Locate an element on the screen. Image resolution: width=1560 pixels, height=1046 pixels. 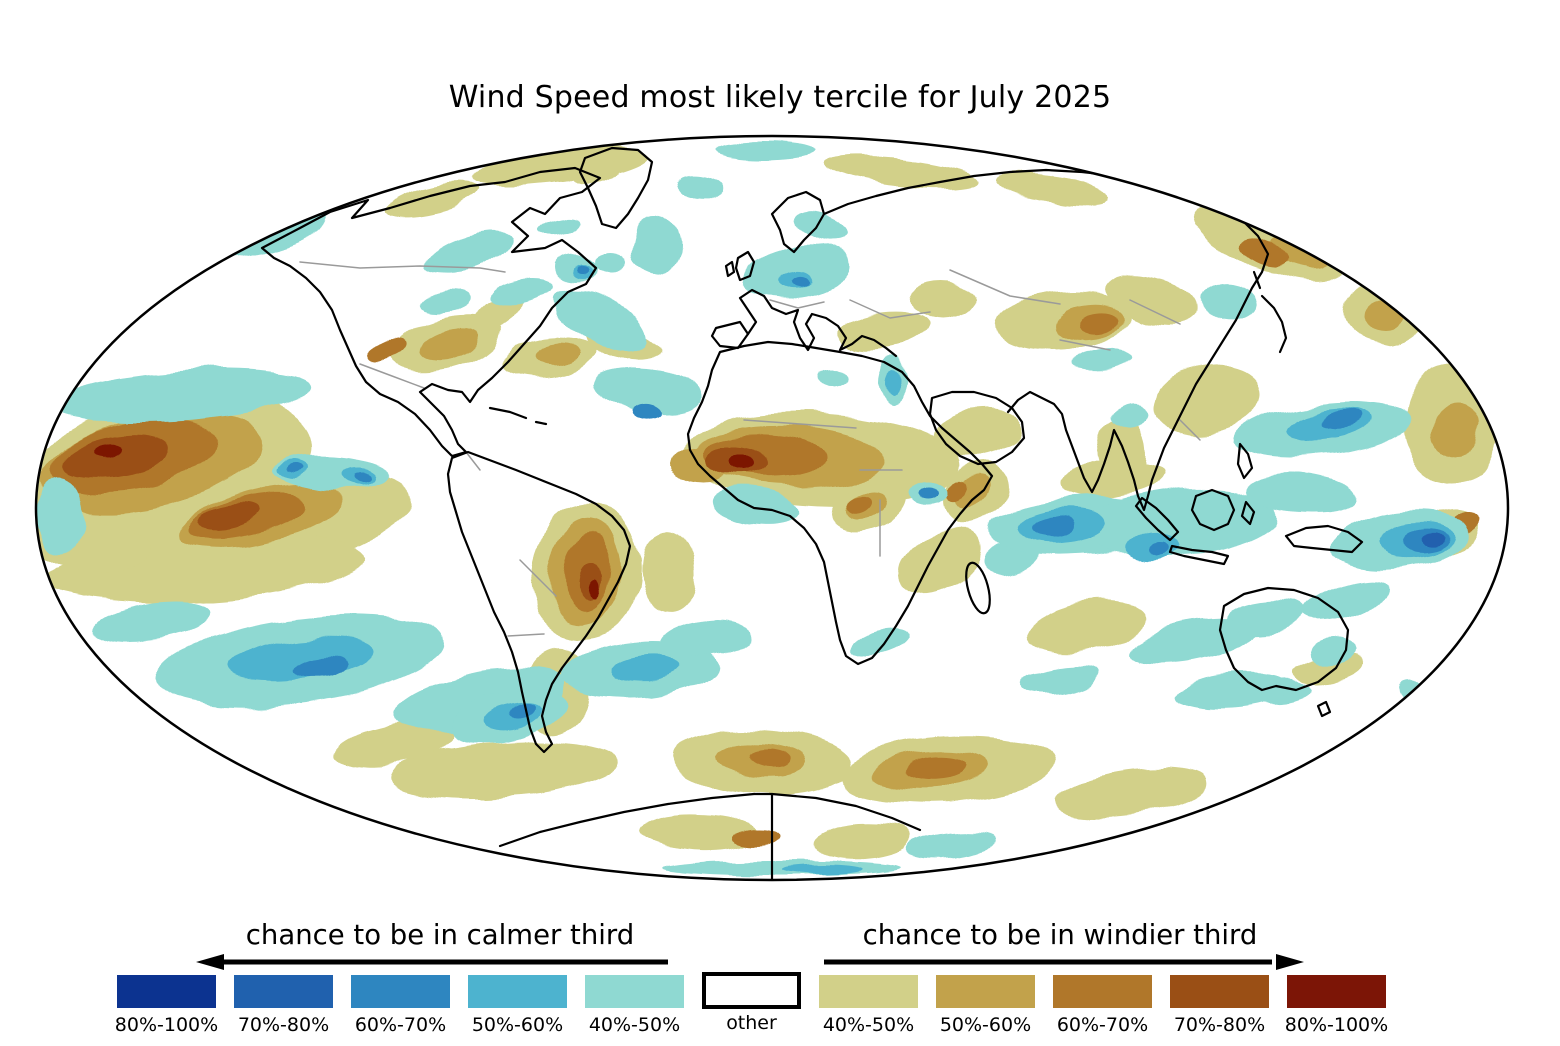
coast-tasmania is located at coordinates (1324, 709).